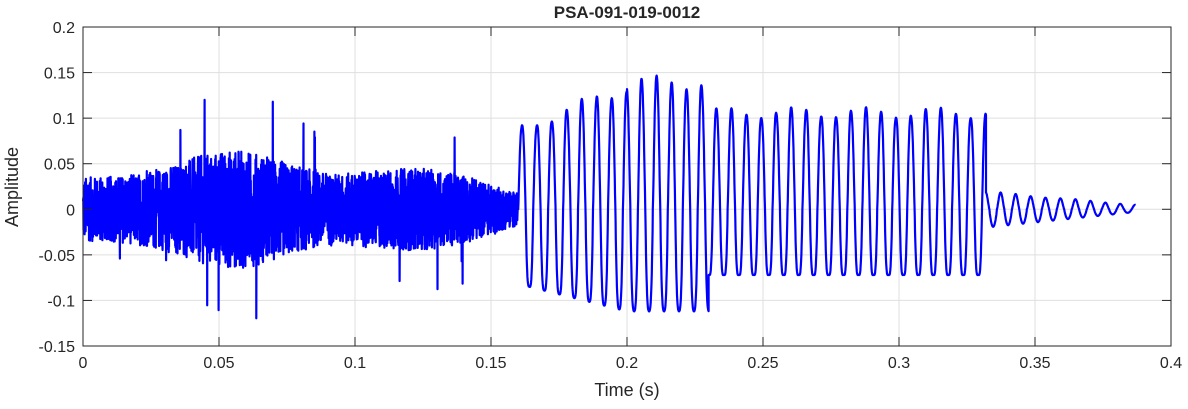  I want to click on chart-title: PSA-091-019-0012, so click(627, 12).